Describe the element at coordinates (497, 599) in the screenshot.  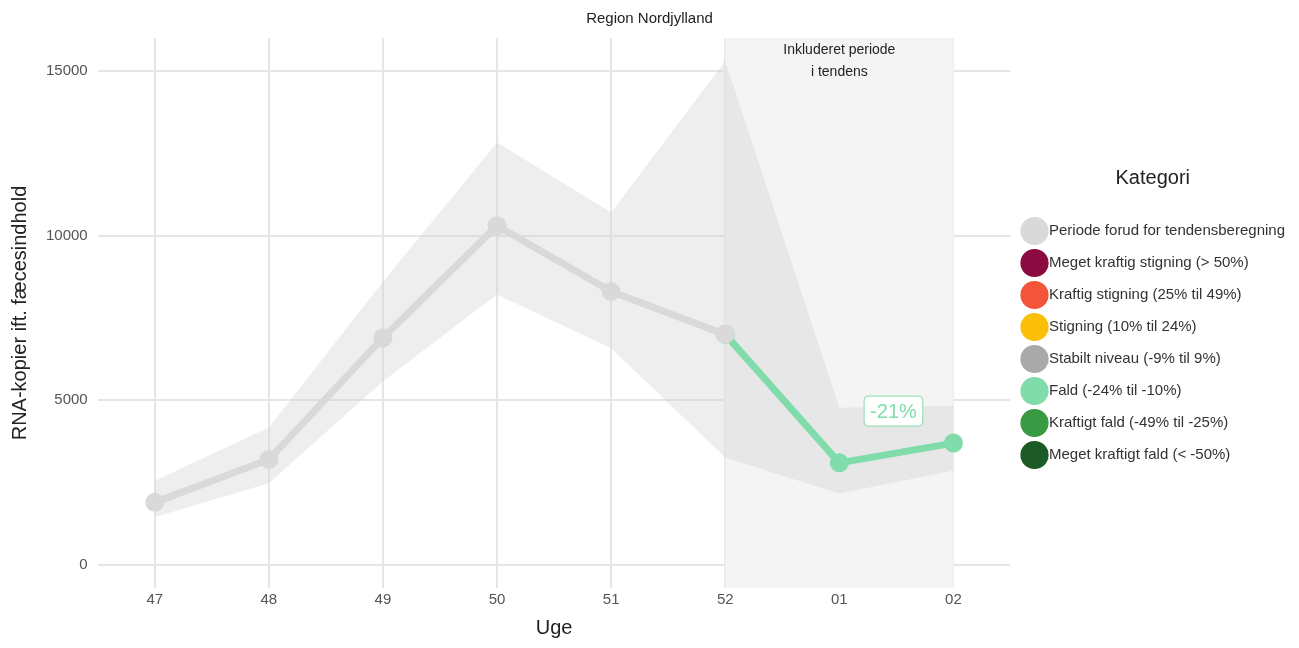
I see `x-tick-label: 50` at that location.